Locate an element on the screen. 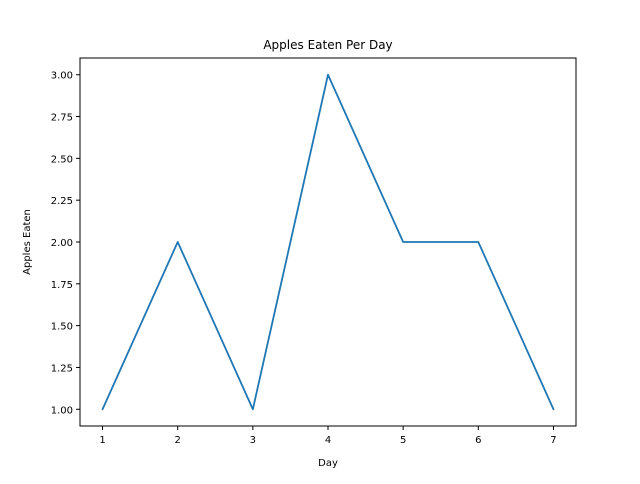 This screenshot has height=484, width=640. x-tick-label: 6 is located at coordinates (478, 440).